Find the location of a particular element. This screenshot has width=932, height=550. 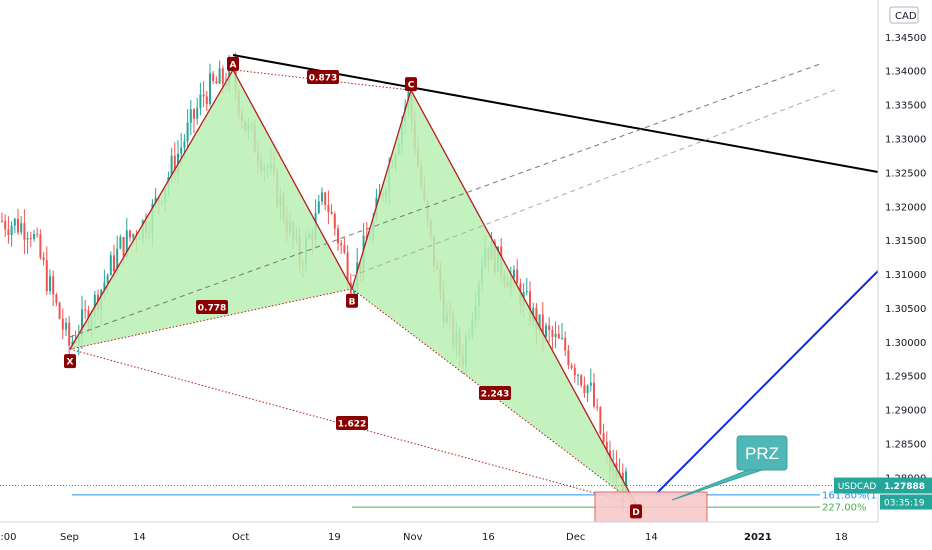

pattern-point-x-marker is located at coordinates (70, 361).